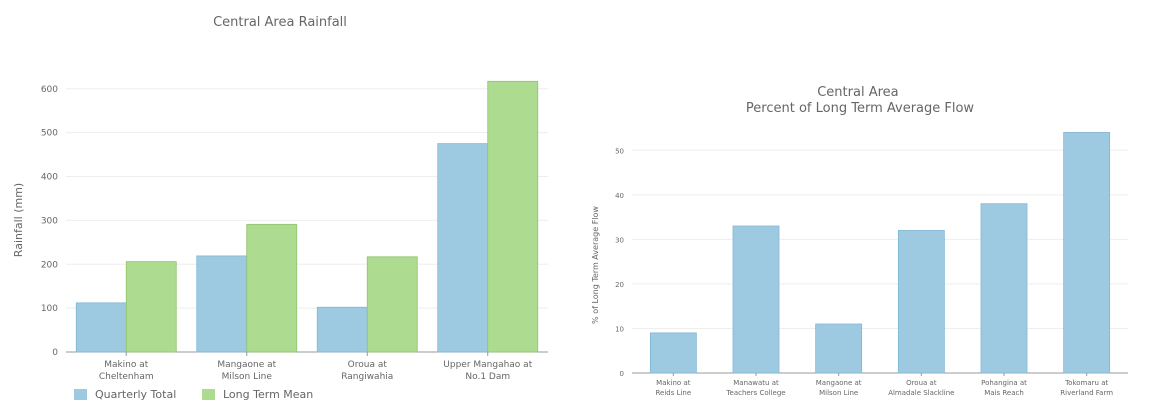  What do you see at coordinates (619, 285) in the screenshot?
I see `y-tick-label: 20` at bounding box center [619, 285].